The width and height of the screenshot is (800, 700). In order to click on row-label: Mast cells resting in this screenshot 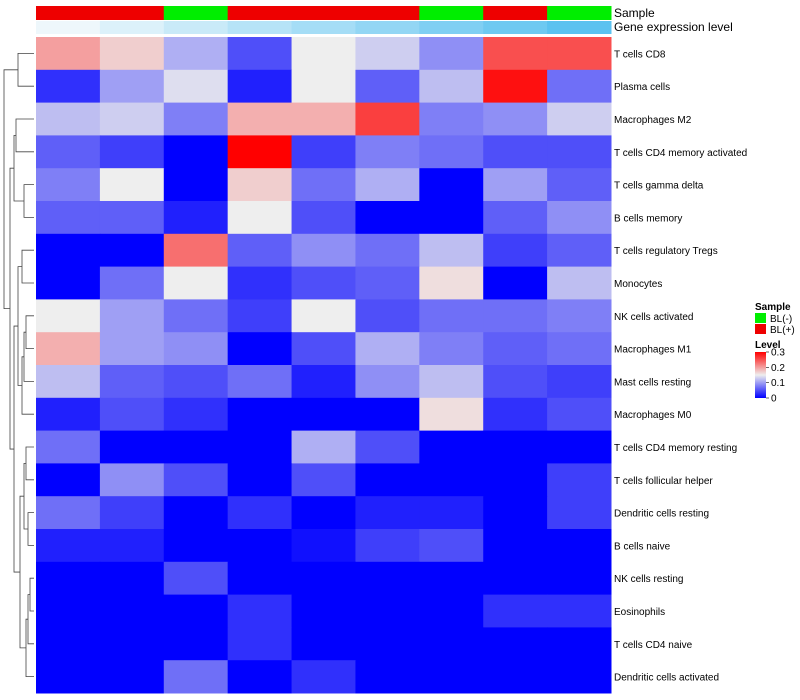, I will do `click(652, 382)`.